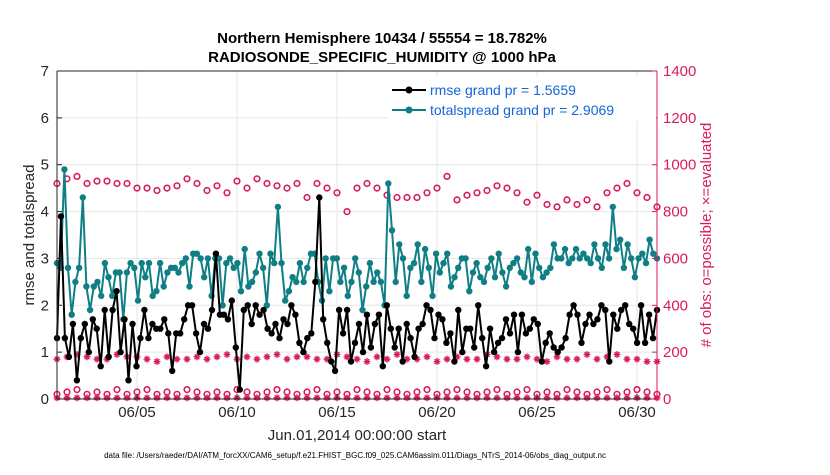  What do you see at coordinates (237, 412) in the screenshot?
I see `x-tick-label: 06/10` at bounding box center [237, 412].